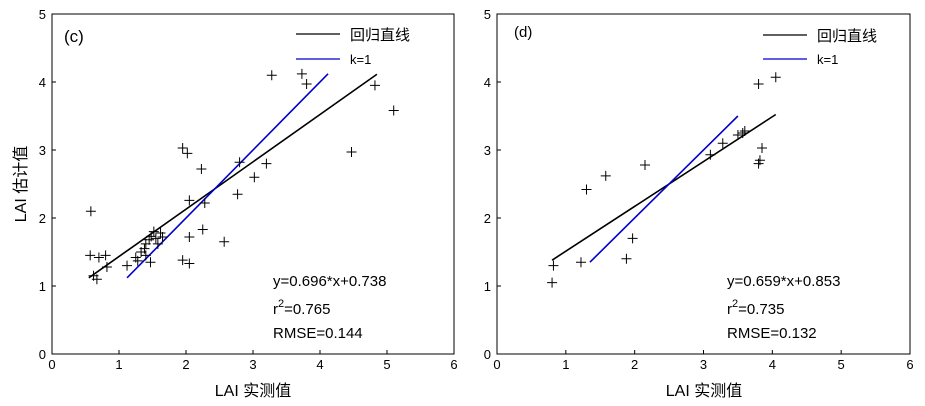  I want to click on x-tick-label: 5, so click(841, 364).